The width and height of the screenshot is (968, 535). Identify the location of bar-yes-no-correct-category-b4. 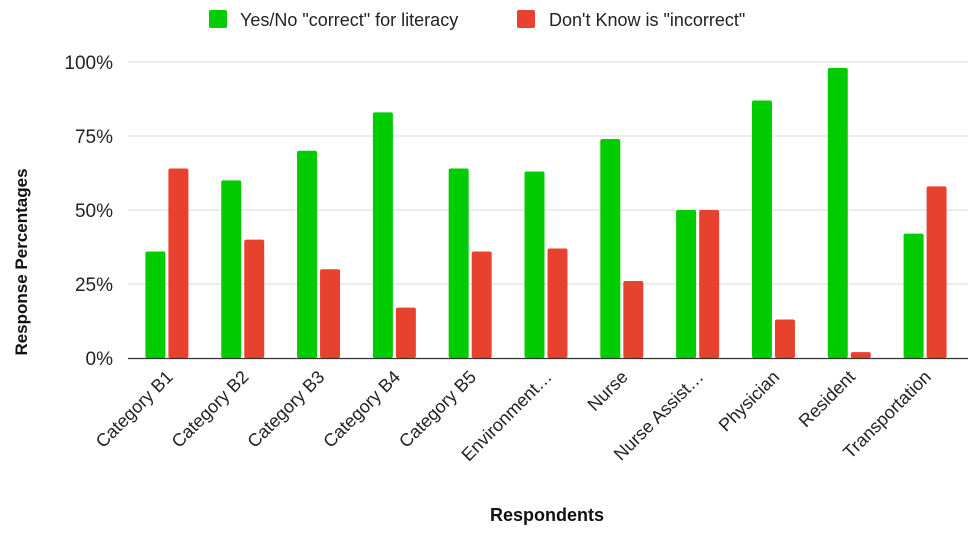
(382, 235).